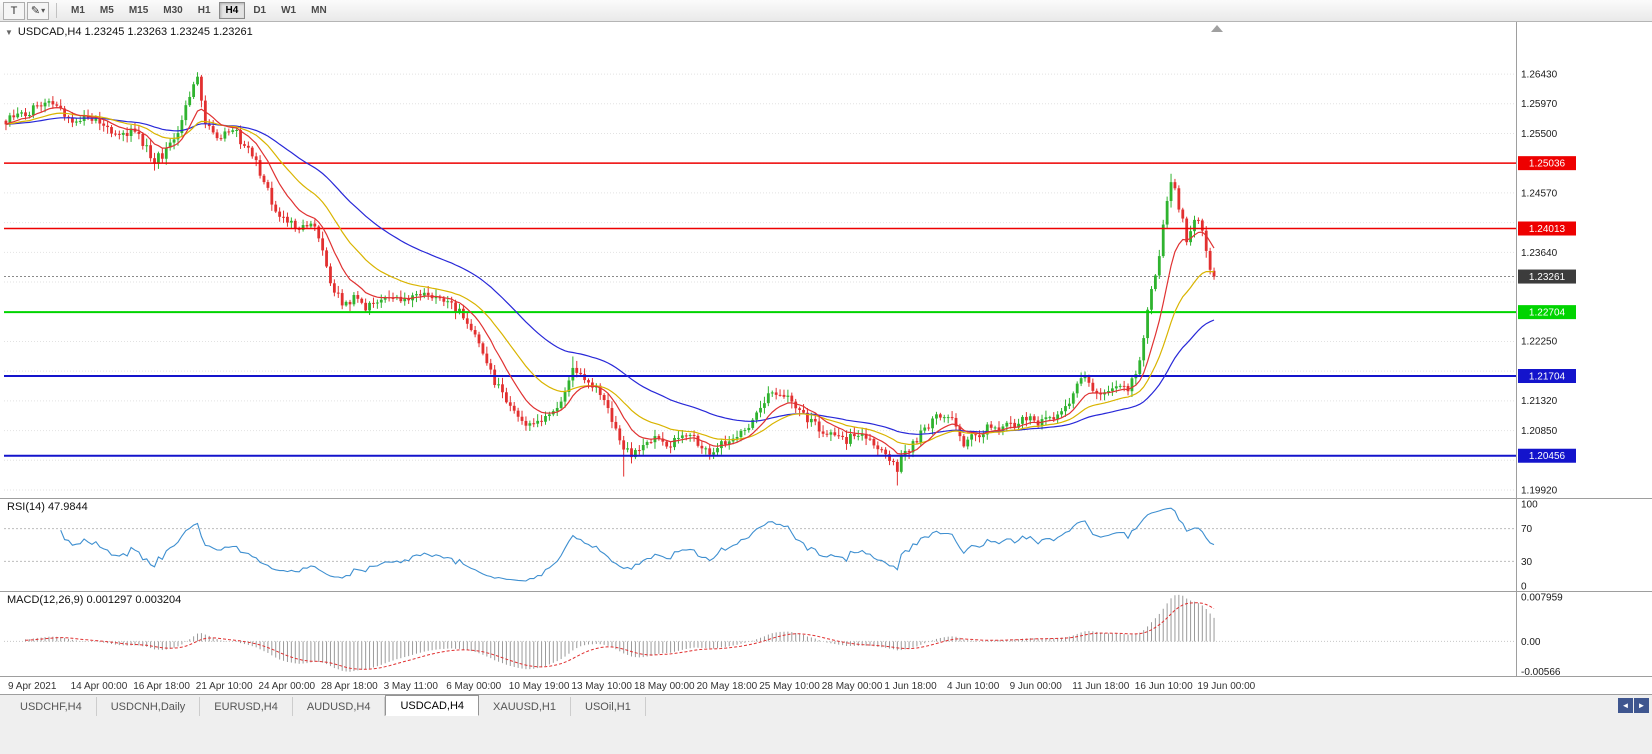  What do you see at coordinates (319, 10) in the screenshot?
I see `timeframe-mn-button: MN` at bounding box center [319, 10].